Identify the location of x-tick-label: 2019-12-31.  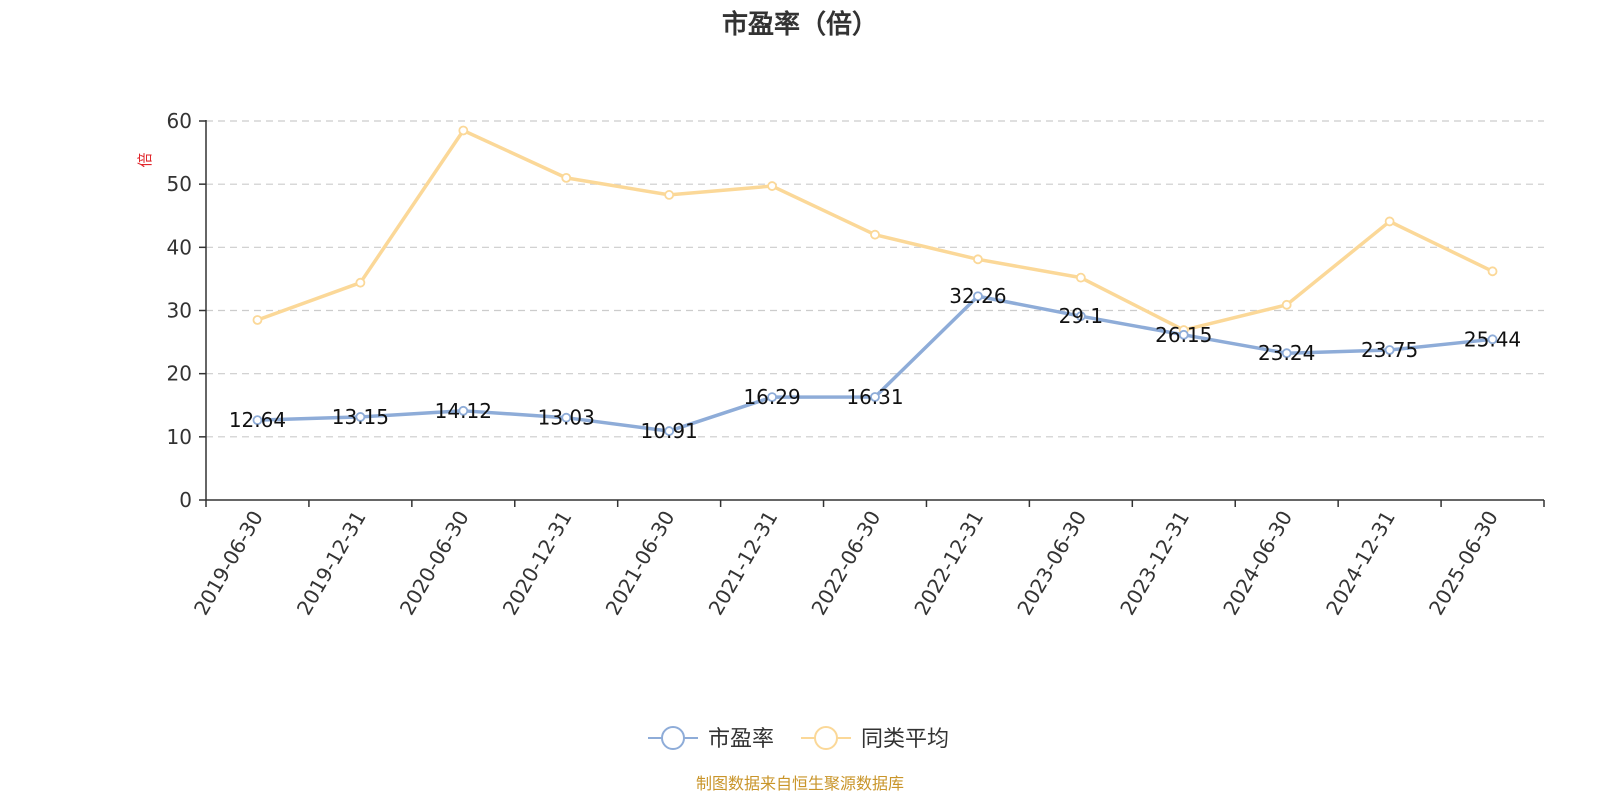
(331, 563).